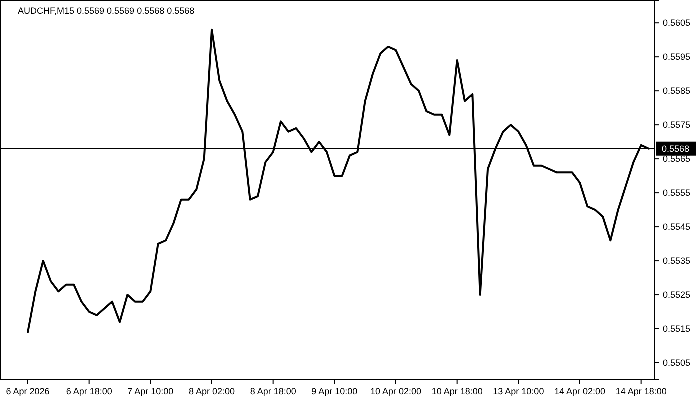 The width and height of the screenshot is (700, 400). Describe the element at coordinates (677, 227) in the screenshot. I see `y-tick-label: 0.5545` at that location.